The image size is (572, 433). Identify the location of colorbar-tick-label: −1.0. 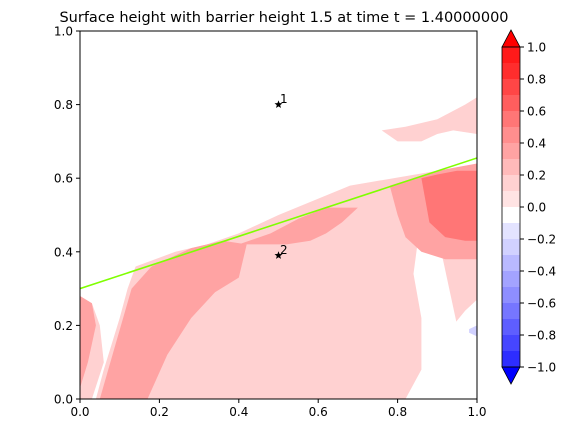
(541, 368).